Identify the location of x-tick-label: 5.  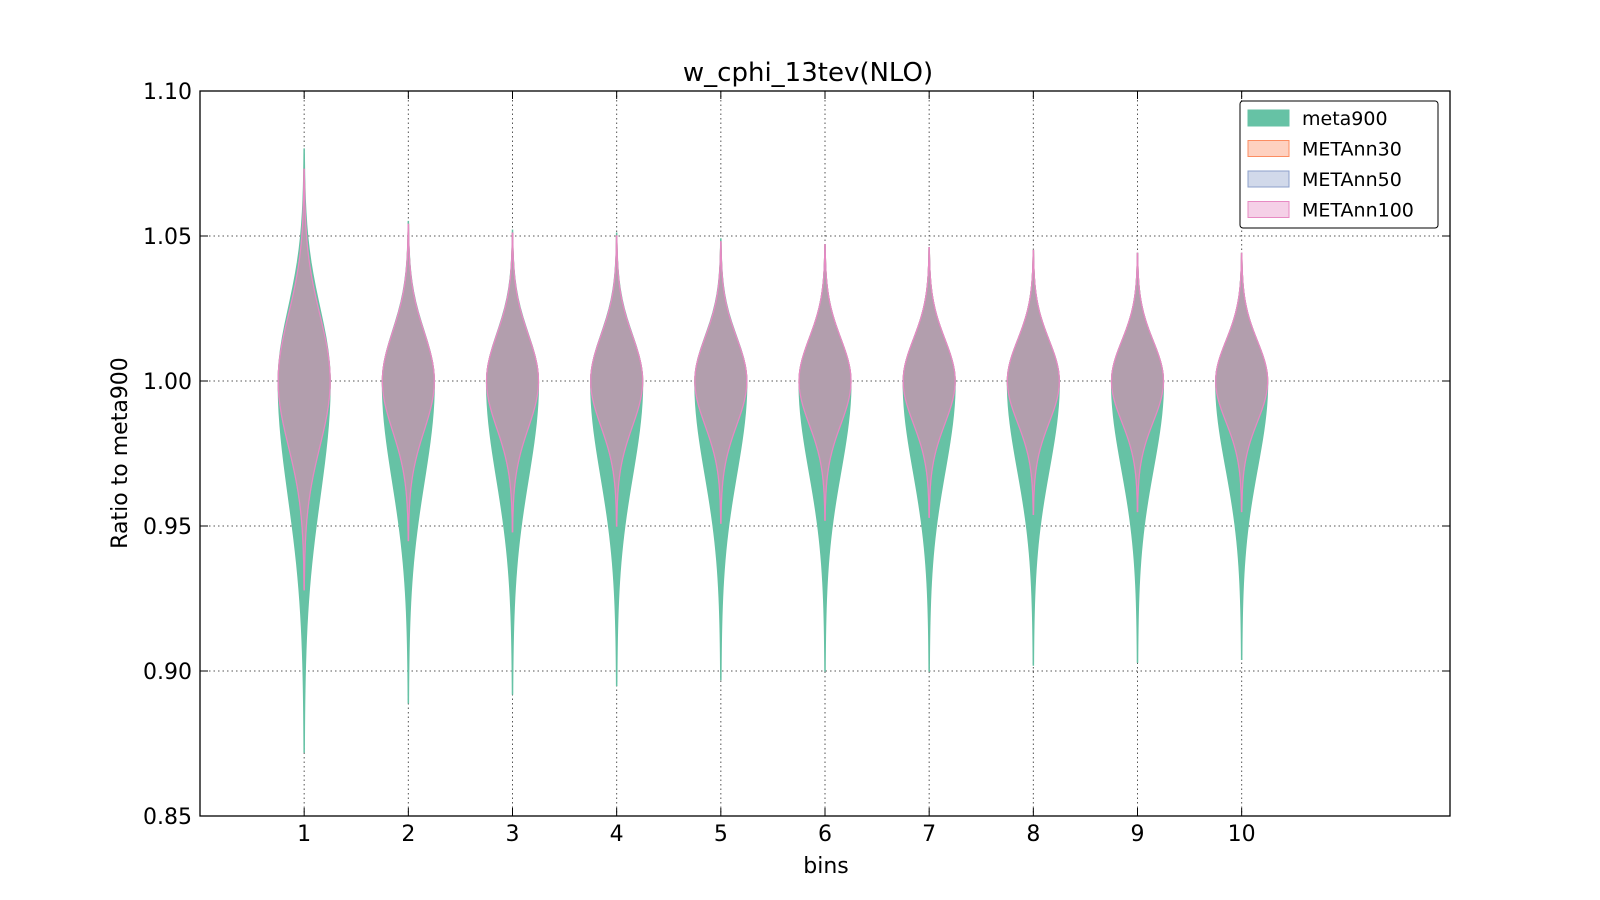
(721, 834).